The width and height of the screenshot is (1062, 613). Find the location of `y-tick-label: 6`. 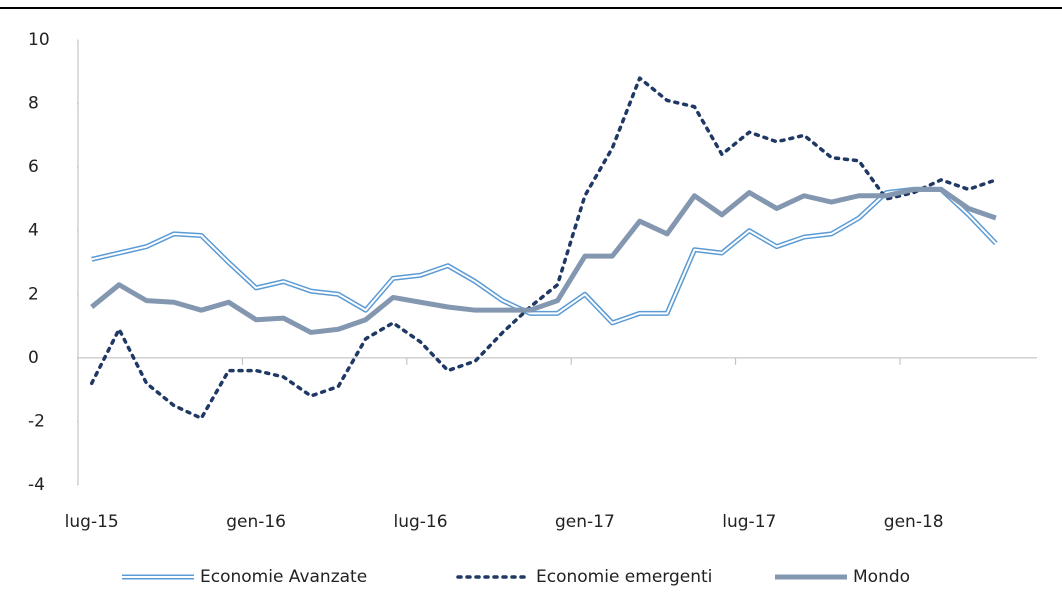

y-tick-label: 6 is located at coordinates (33, 167).